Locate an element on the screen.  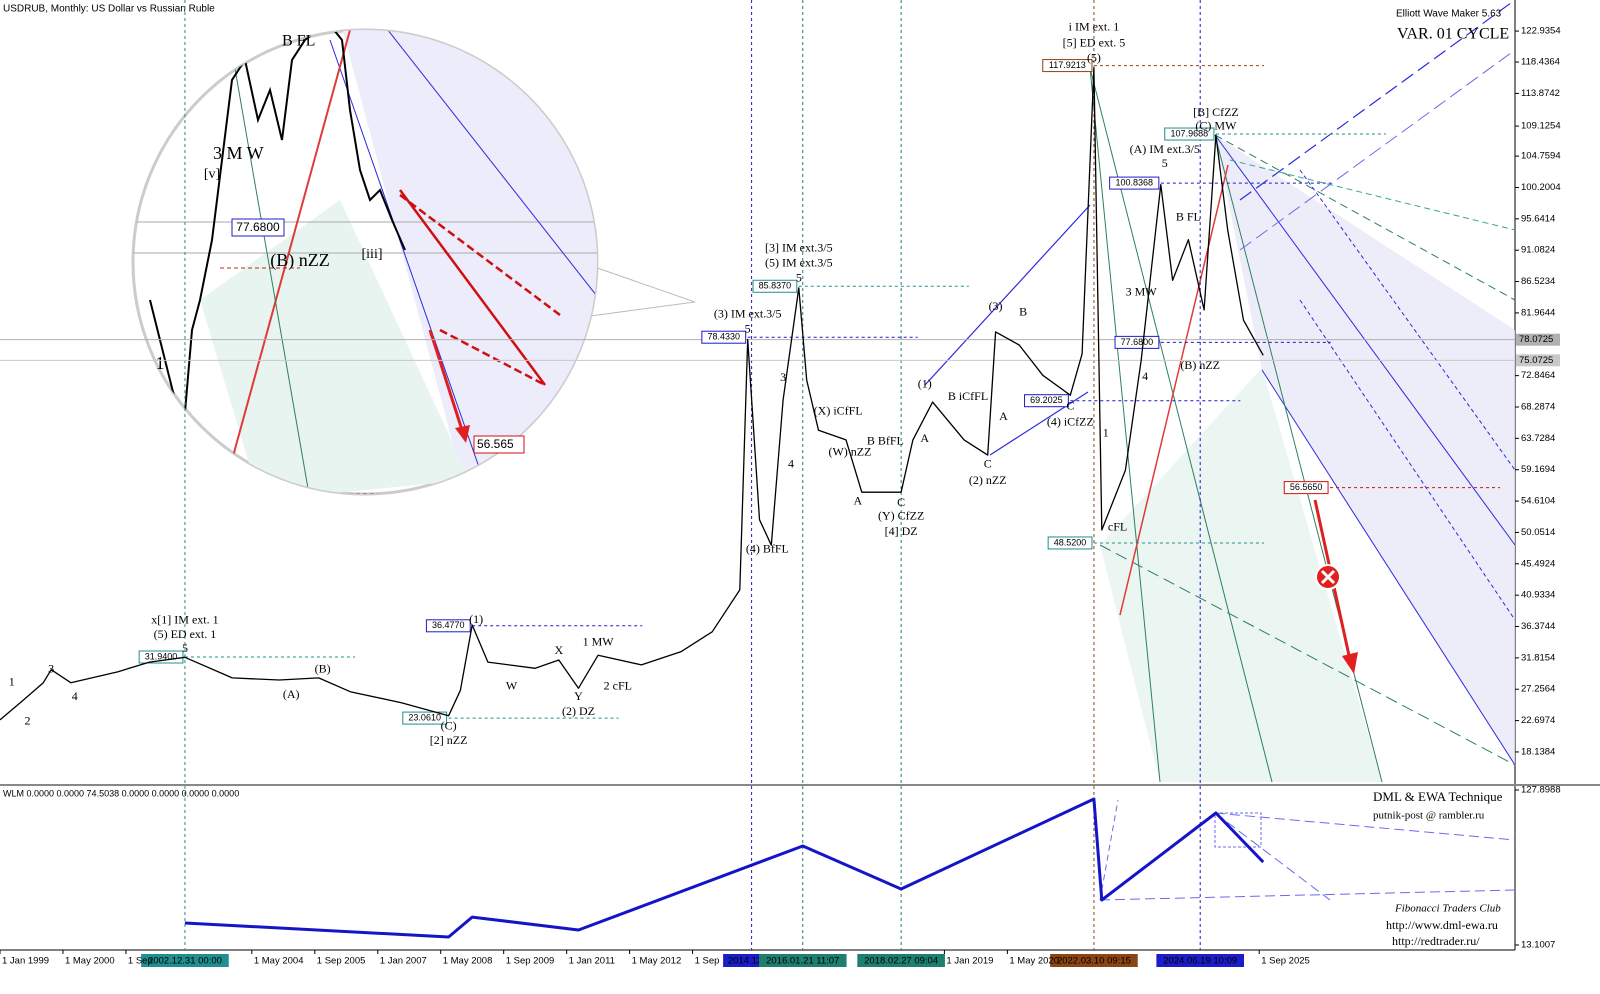
wave-label: (B) nZZ is located at coordinates (1200, 365).